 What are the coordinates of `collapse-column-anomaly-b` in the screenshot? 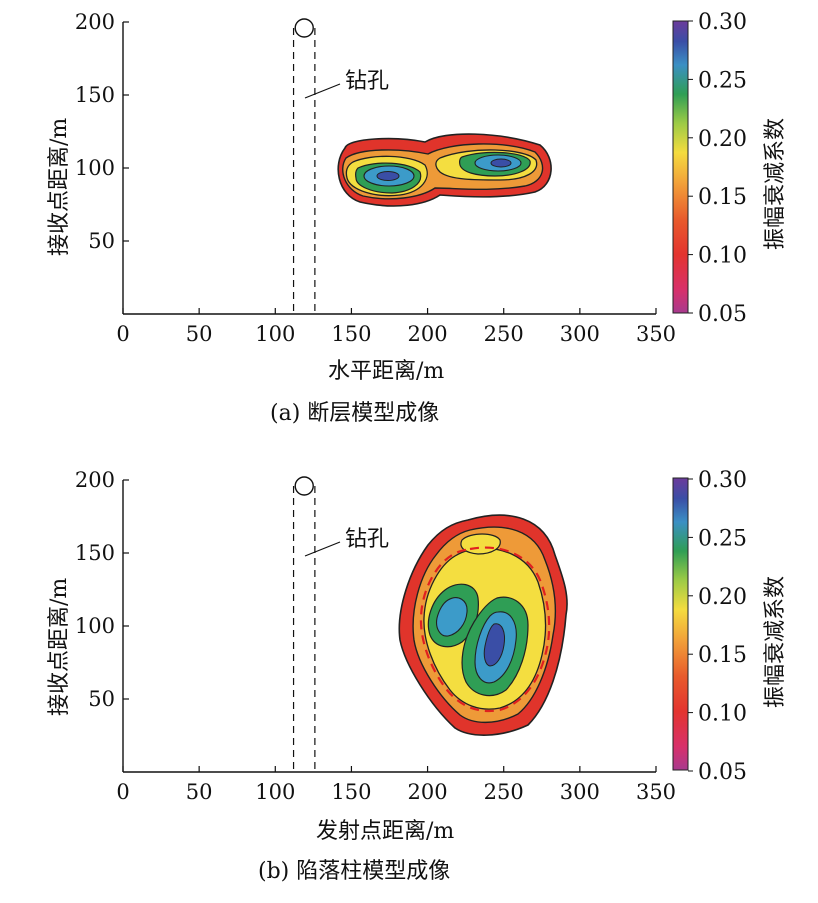 It's located at (483, 625).